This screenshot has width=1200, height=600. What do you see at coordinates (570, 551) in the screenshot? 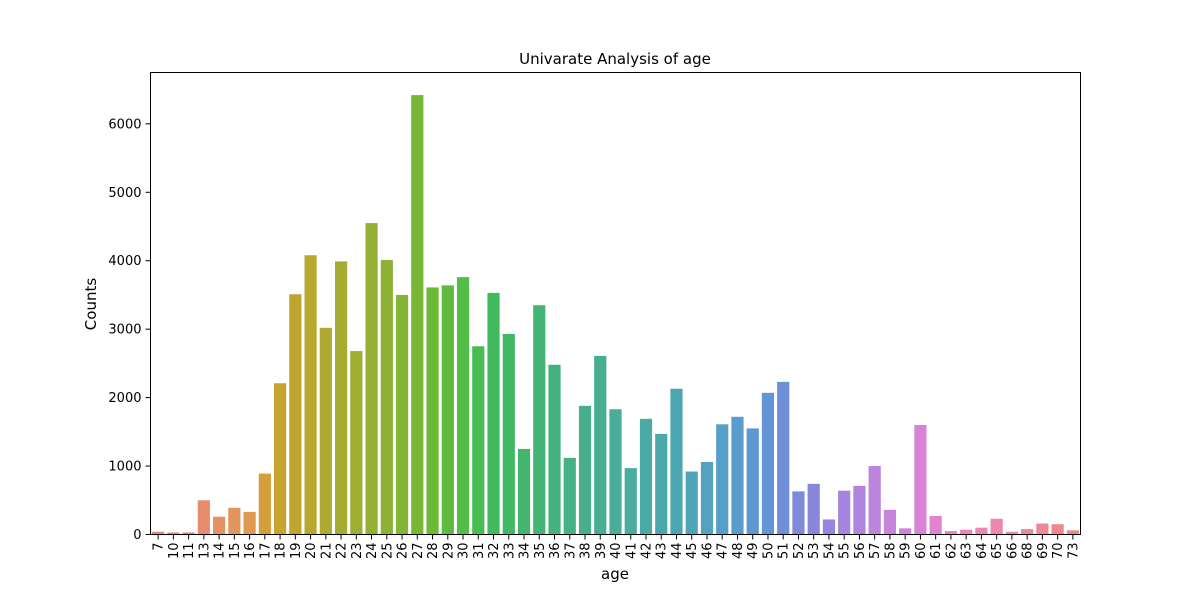
I see `x-tick-label: 37` at bounding box center [570, 551].